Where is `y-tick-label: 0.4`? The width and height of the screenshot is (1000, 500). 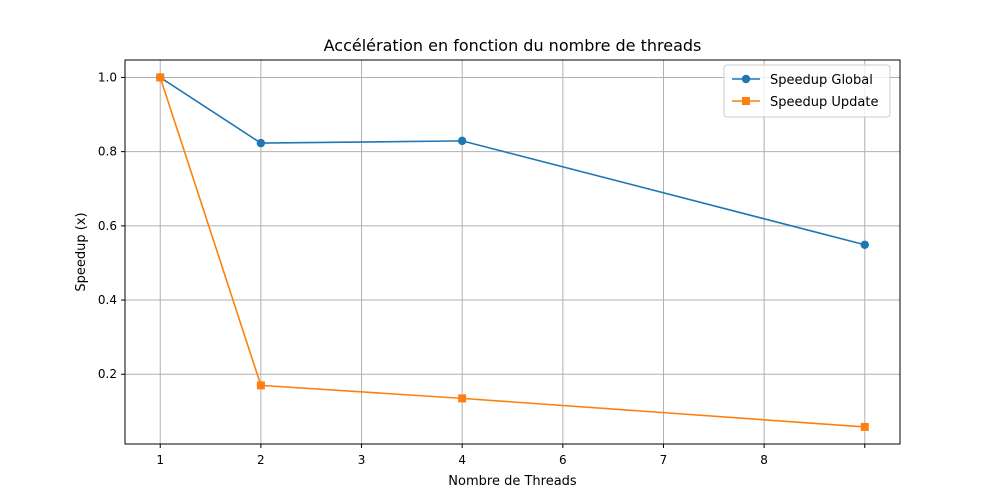
y-tick-label: 0.4 is located at coordinates (107, 300).